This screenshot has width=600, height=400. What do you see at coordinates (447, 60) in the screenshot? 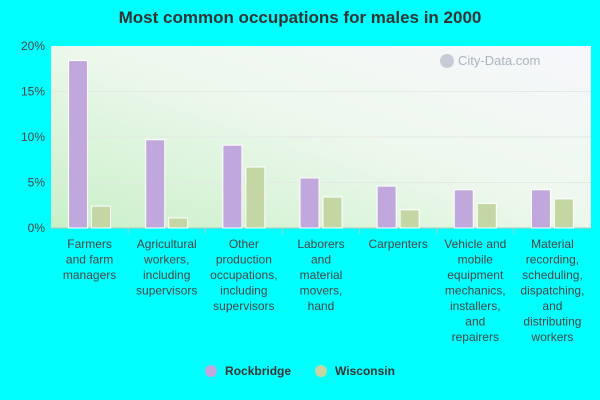
I see `search-icon` at bounding box center [447, 60].